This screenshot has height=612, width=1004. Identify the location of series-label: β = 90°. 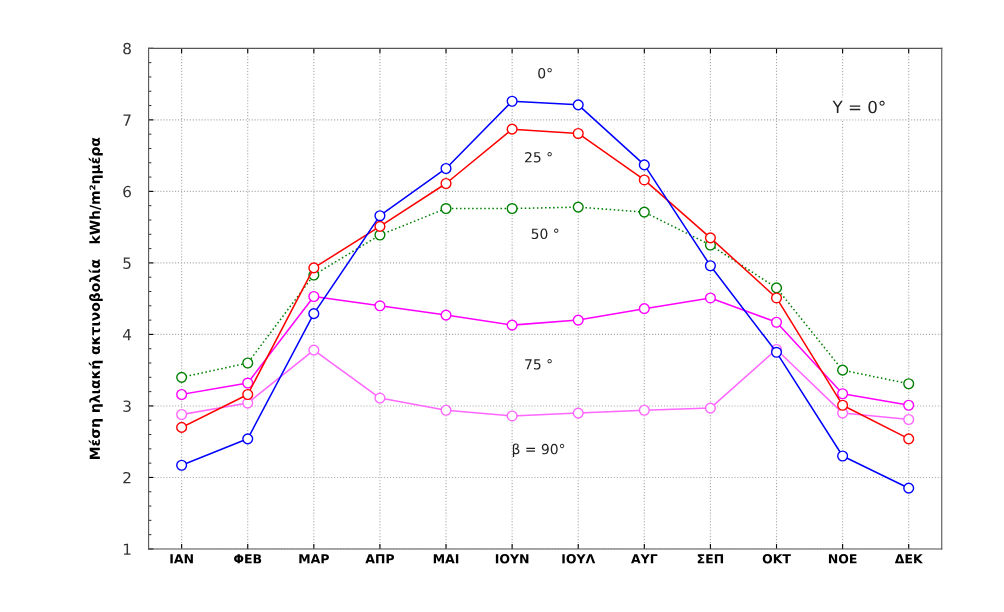
(538, 450).